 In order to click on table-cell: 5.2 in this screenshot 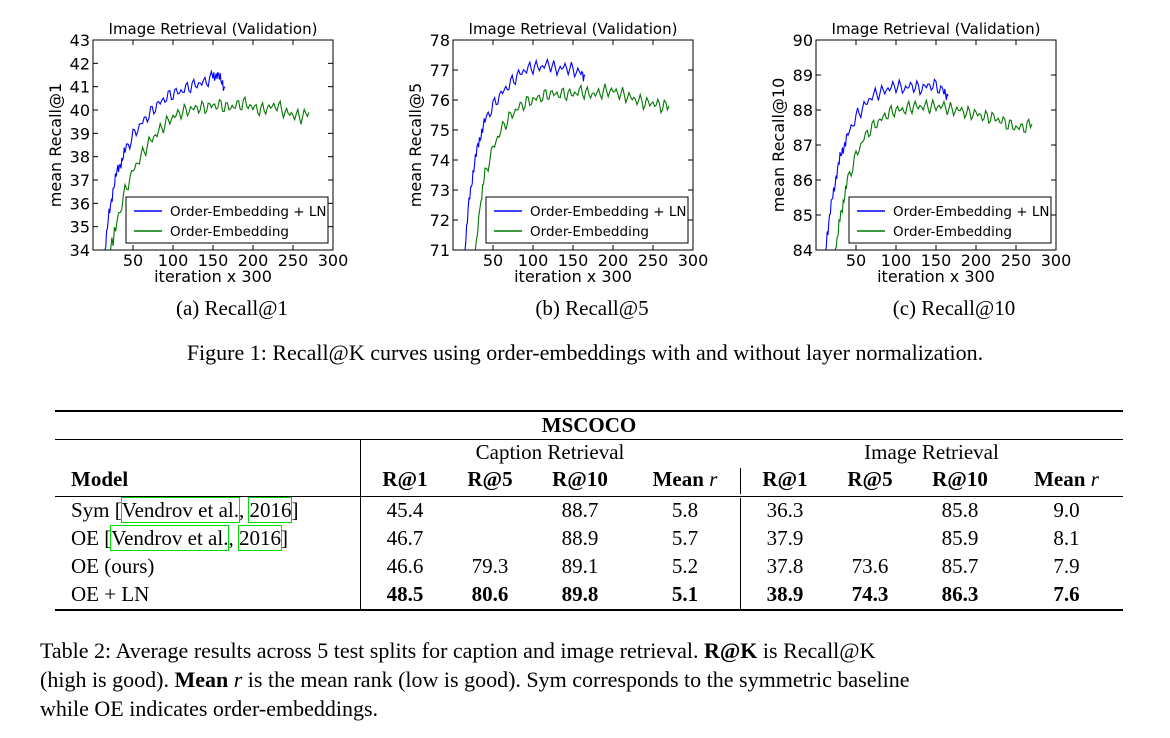, I will do `click(685, 566)`.